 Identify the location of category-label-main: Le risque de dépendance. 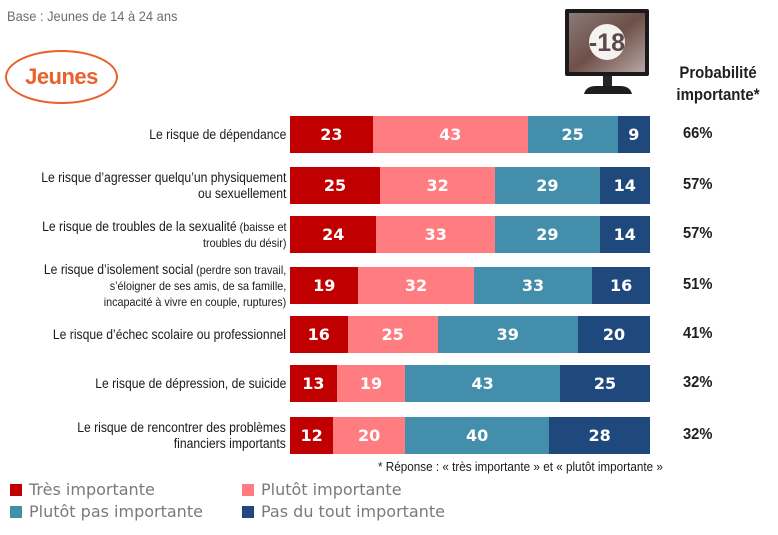
(217, 134).